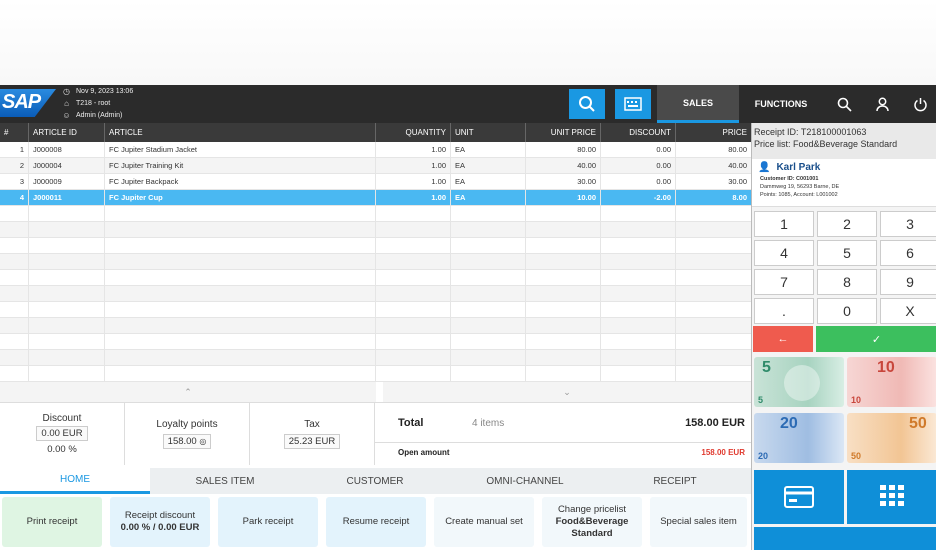  Describe the element at coordinates (484, 522) in the screenshot. I see `create-manual-set-button: Create manual set` at that location.